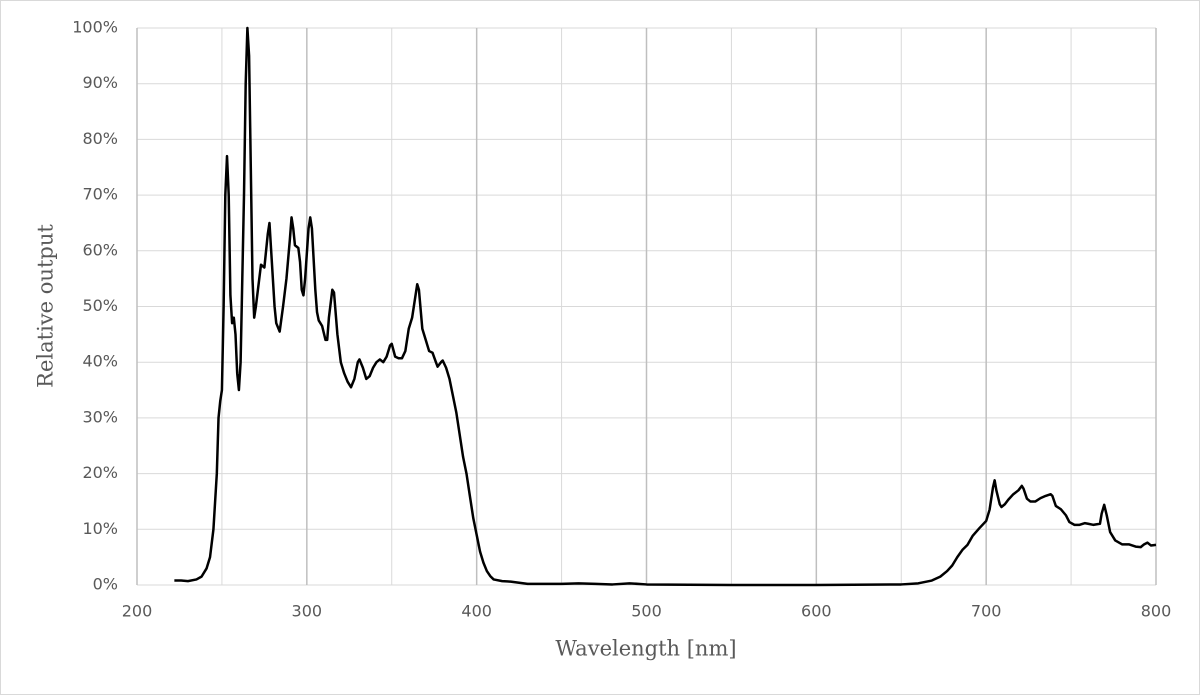  I want to click on y-axis-title: Relative output, so click(46, 306).